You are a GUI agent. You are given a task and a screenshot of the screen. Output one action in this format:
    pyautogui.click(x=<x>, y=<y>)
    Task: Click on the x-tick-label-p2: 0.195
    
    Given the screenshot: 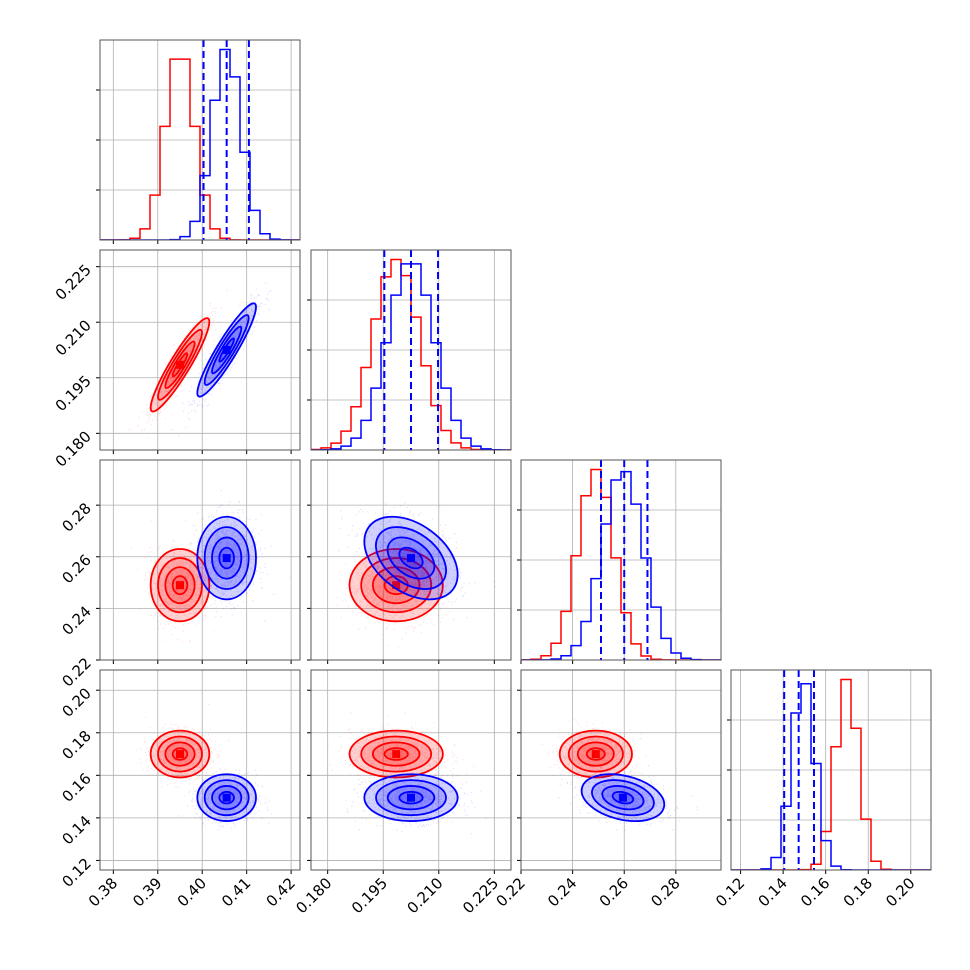 What is the action you would take?
    pyautogui.click(x=369, y=895)
    